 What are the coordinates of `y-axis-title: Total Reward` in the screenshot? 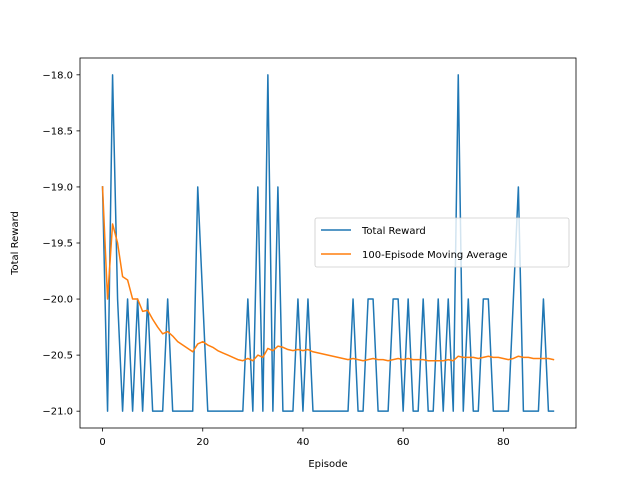 It's located at (15, 243).